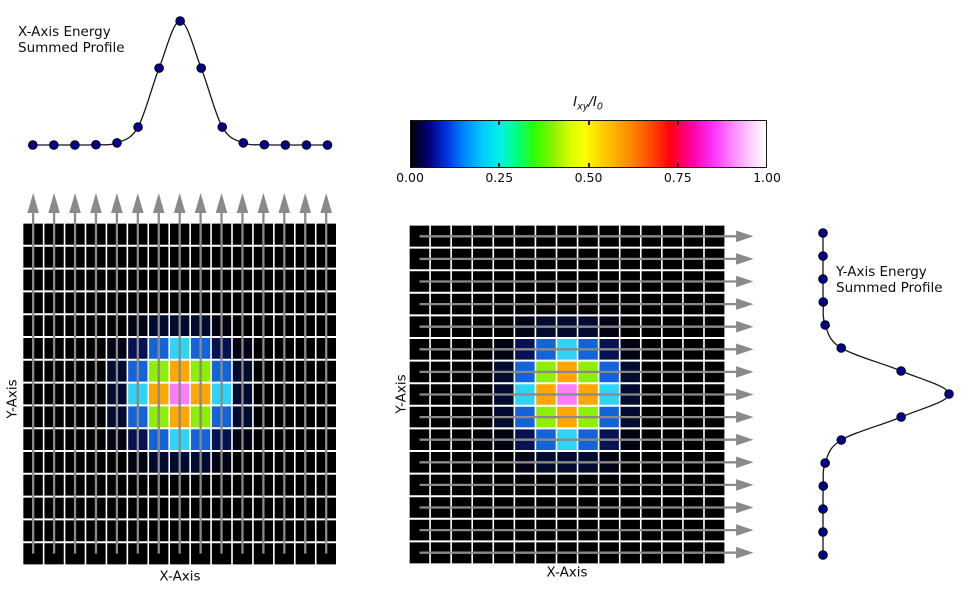  I want to click on colorbar-tick-label: 1.00, so click(767, 177).